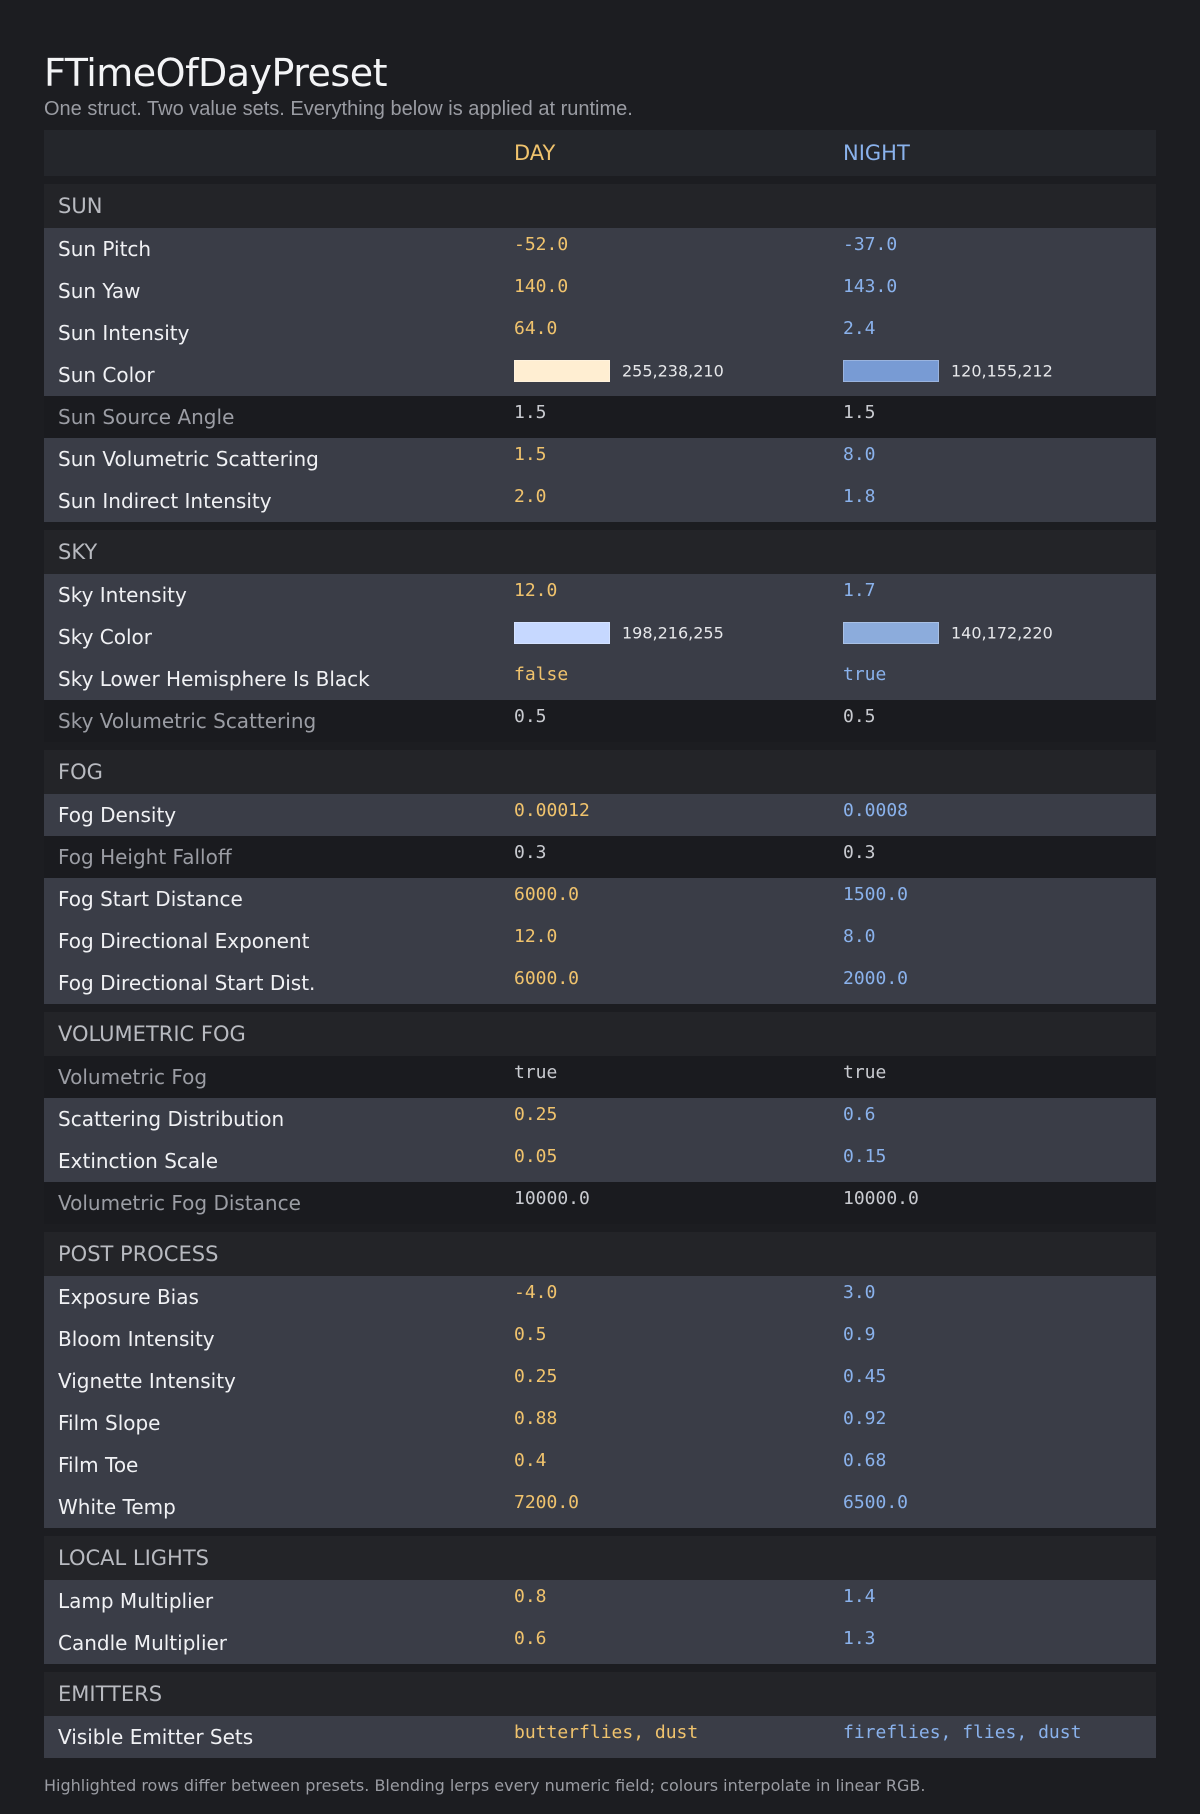 This screenshot has width=1200, height=1814. What do you see at coordinates (678, 1601) in the screenshot?
I see `day-value-cell: 0.8` at bounding box center [678, 1601].